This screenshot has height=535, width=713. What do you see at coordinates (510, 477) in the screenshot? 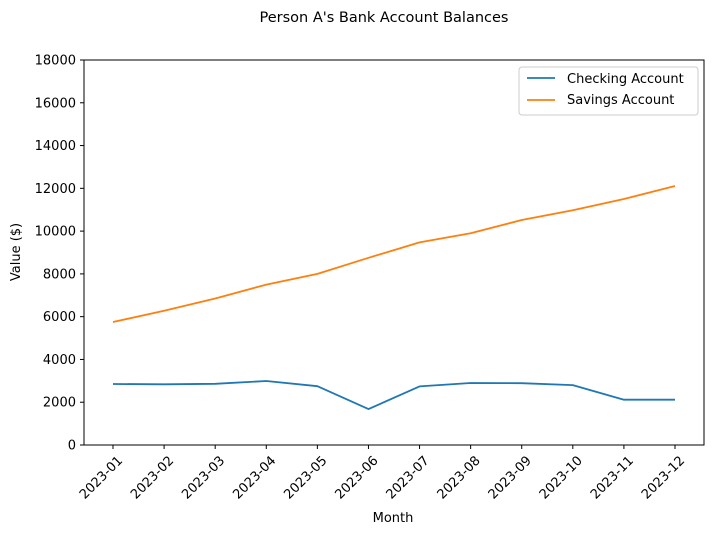
I see `x-tick-label: 2023-09` at bounding box center [510, 477].